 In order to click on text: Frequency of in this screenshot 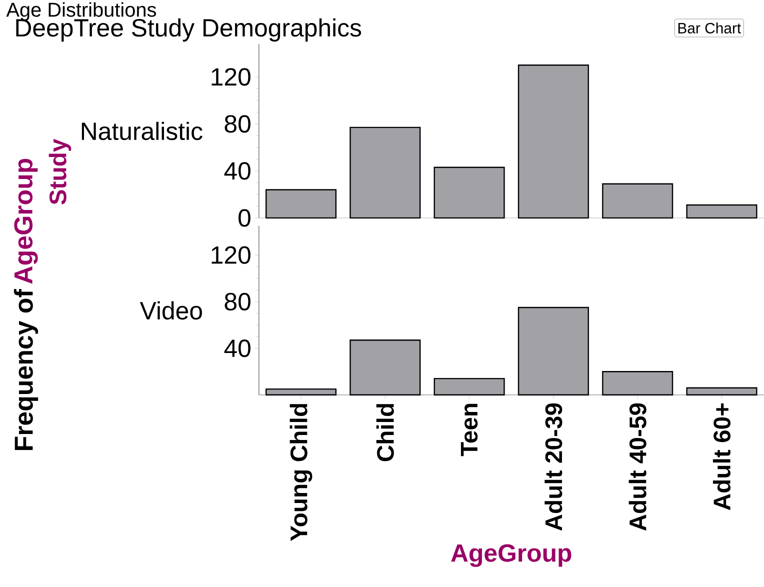, I will do `click(26, 369)`.